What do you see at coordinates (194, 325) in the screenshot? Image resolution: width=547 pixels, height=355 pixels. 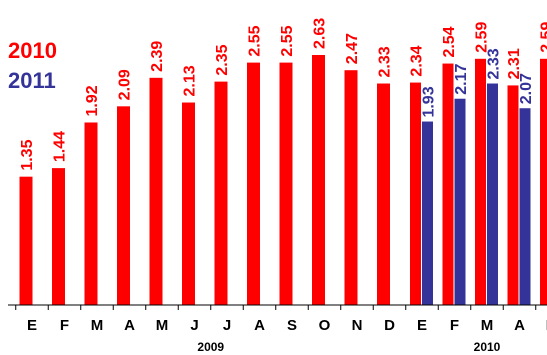 I see `category-label-5: J` at bounding box center [194, 325].